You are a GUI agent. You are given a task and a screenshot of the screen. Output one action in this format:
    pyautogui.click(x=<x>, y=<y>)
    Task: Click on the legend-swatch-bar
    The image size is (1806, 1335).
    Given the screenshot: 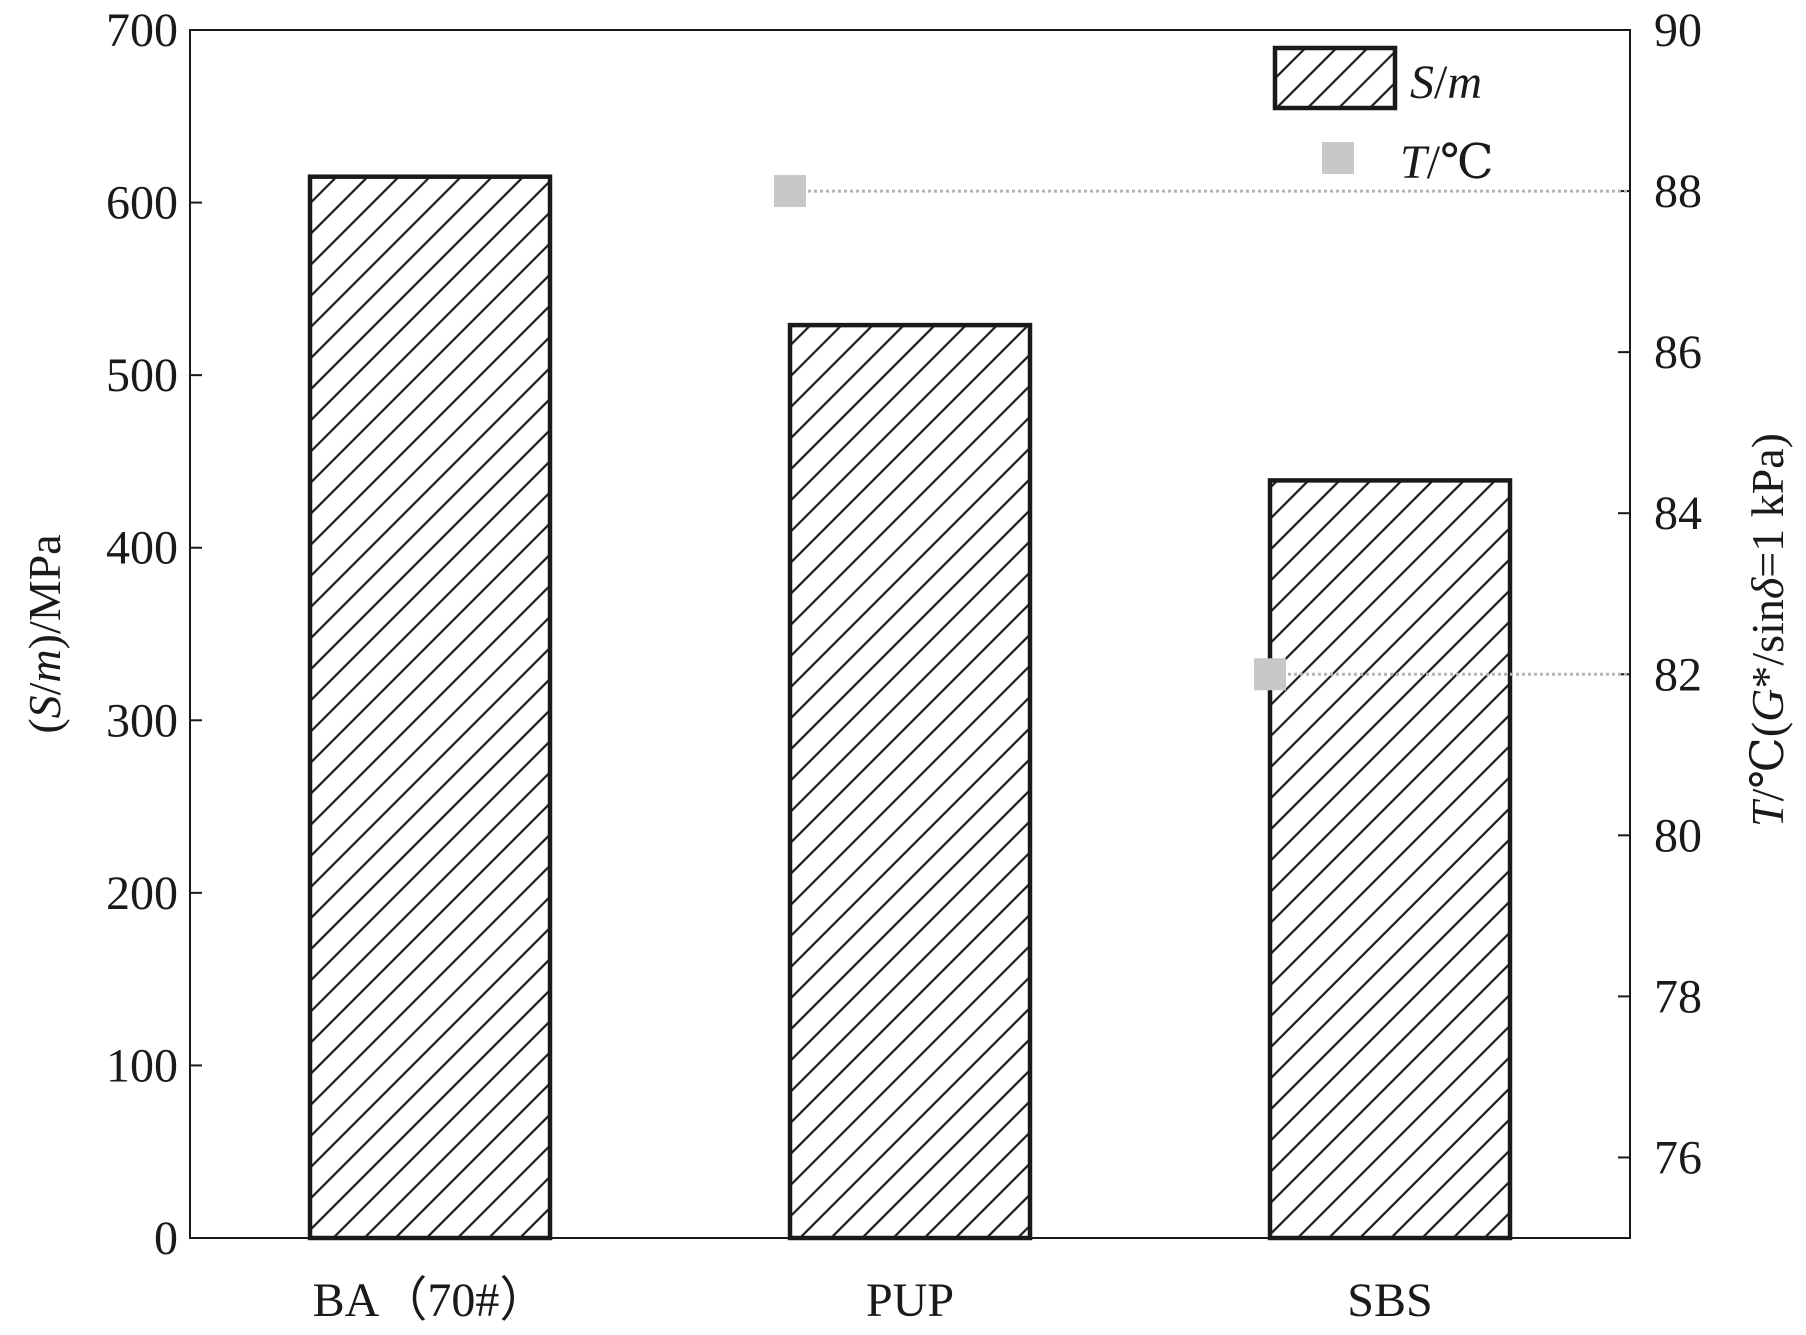 What is the action you would take?
    pyautogui.click(x=1335, y=78)
    